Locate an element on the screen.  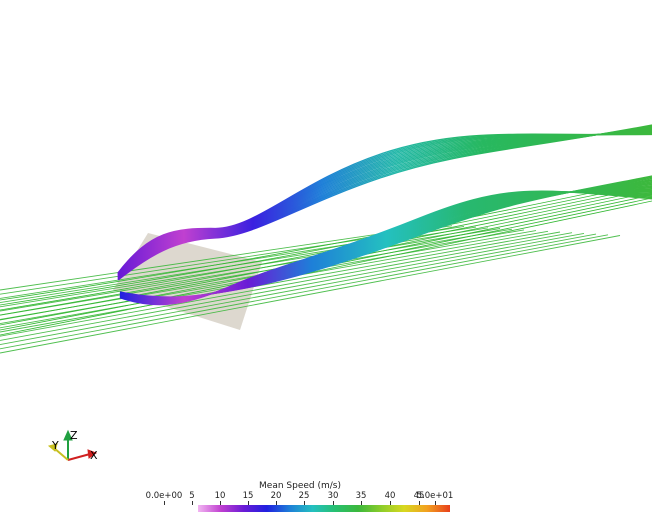
orientation-axes-widget: Z X Y is located at coordinates (72, 445).